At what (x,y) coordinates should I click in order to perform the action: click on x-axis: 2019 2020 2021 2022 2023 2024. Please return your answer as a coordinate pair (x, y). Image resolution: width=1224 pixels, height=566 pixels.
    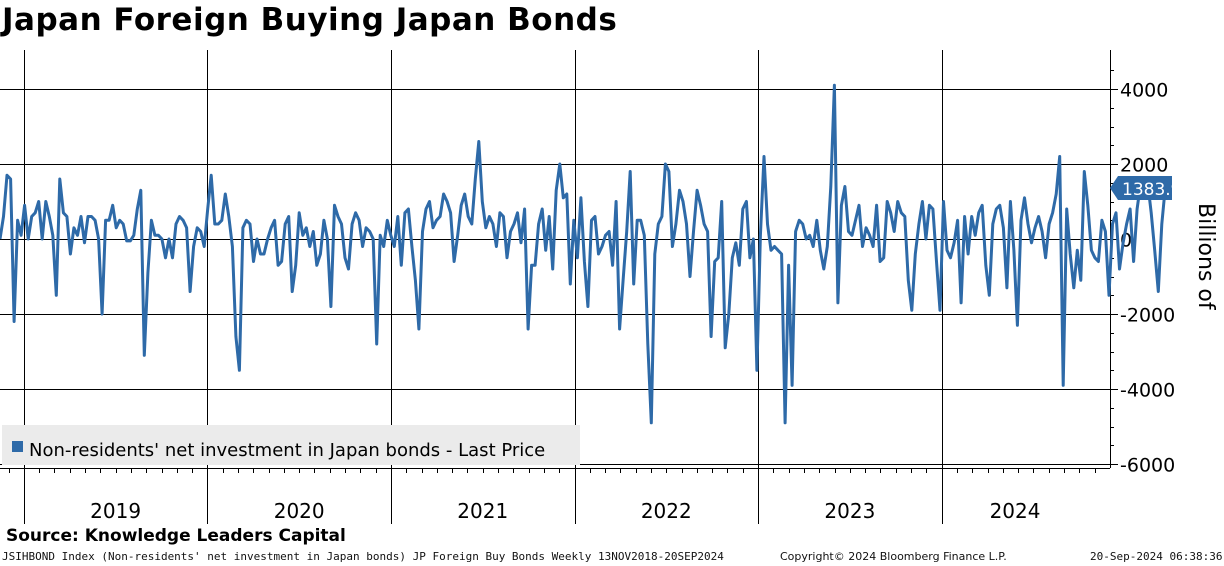
    Looking at the image, I should click on (552, 495).